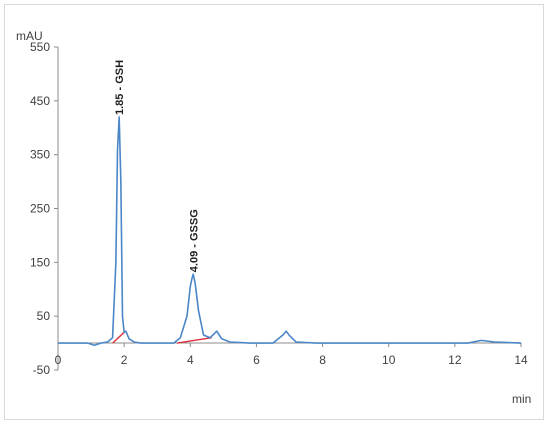 Image resolution: width=550 pixels, height=426 pixels. Describe the element at coordinates (162, 337) in the screenshot. I see `integration-baselines` at that location.